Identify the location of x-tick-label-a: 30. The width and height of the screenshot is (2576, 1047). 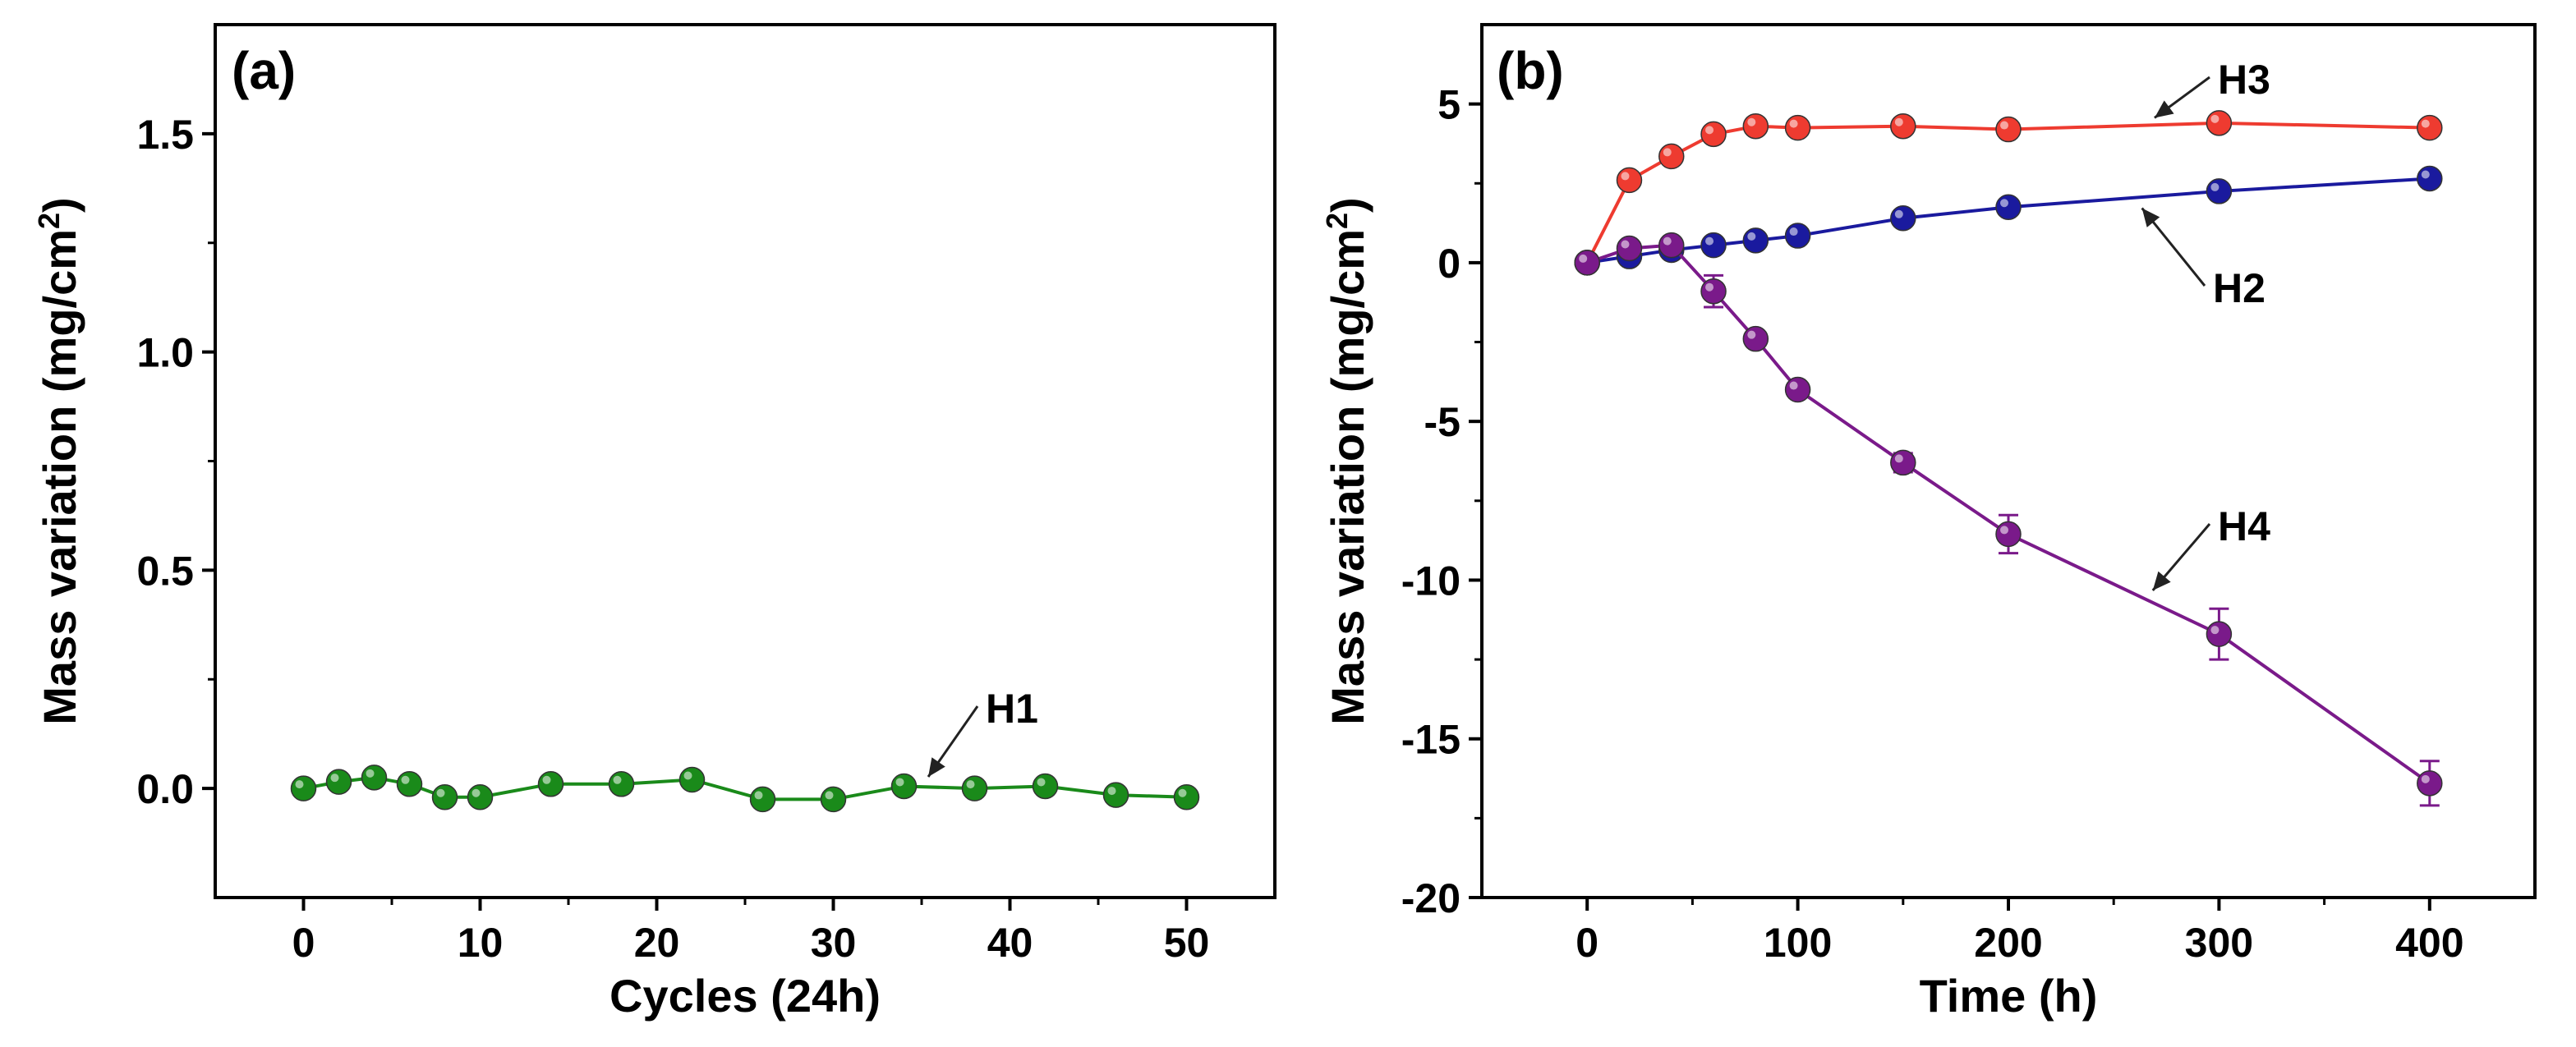
(834, 943).